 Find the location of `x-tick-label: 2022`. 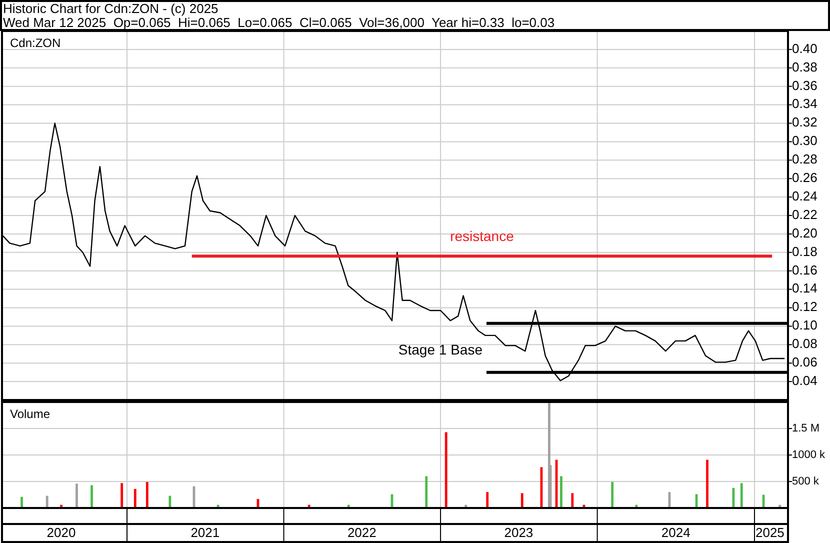

x-tick-label: 2022 is located at coordinates (361, 532).